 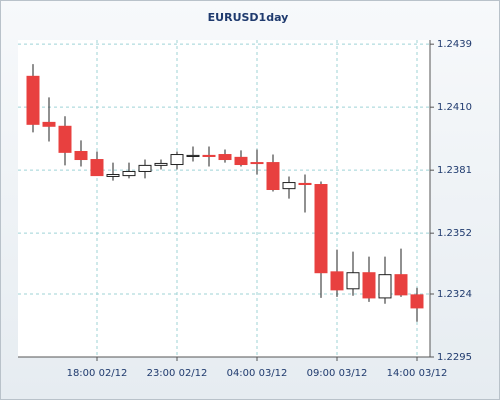 I want to click on chart-title: EURUSD1day, so click(x=248, y=17).